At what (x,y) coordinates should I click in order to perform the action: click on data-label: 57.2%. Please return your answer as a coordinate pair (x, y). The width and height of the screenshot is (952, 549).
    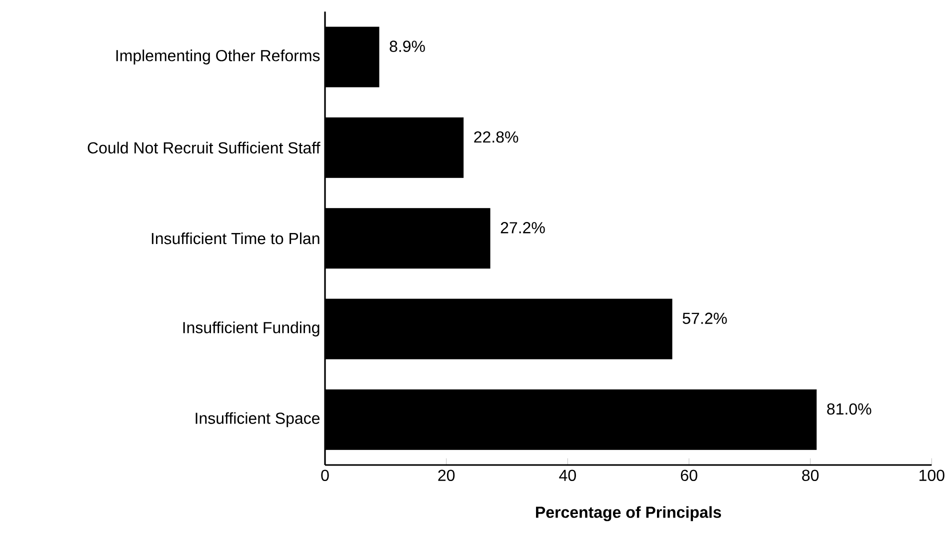
    Looking at the image, I should click on (704, 318).